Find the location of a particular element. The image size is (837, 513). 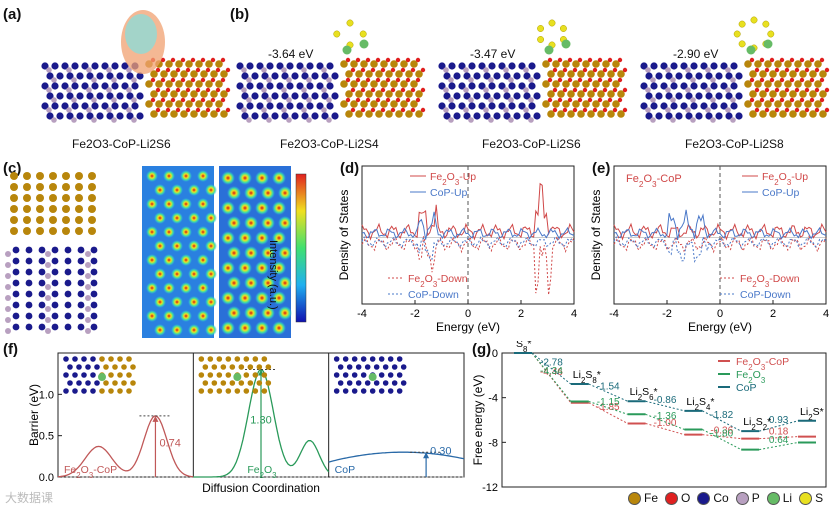

legend-atom-s: S is located at coordinates (811, 498).